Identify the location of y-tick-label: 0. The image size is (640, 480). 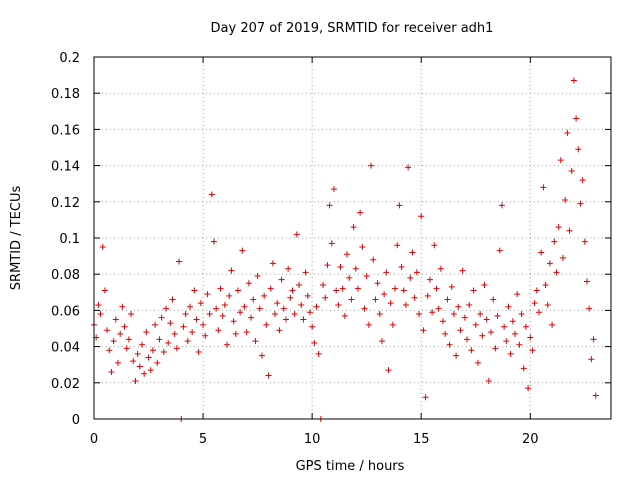
(76, 420).